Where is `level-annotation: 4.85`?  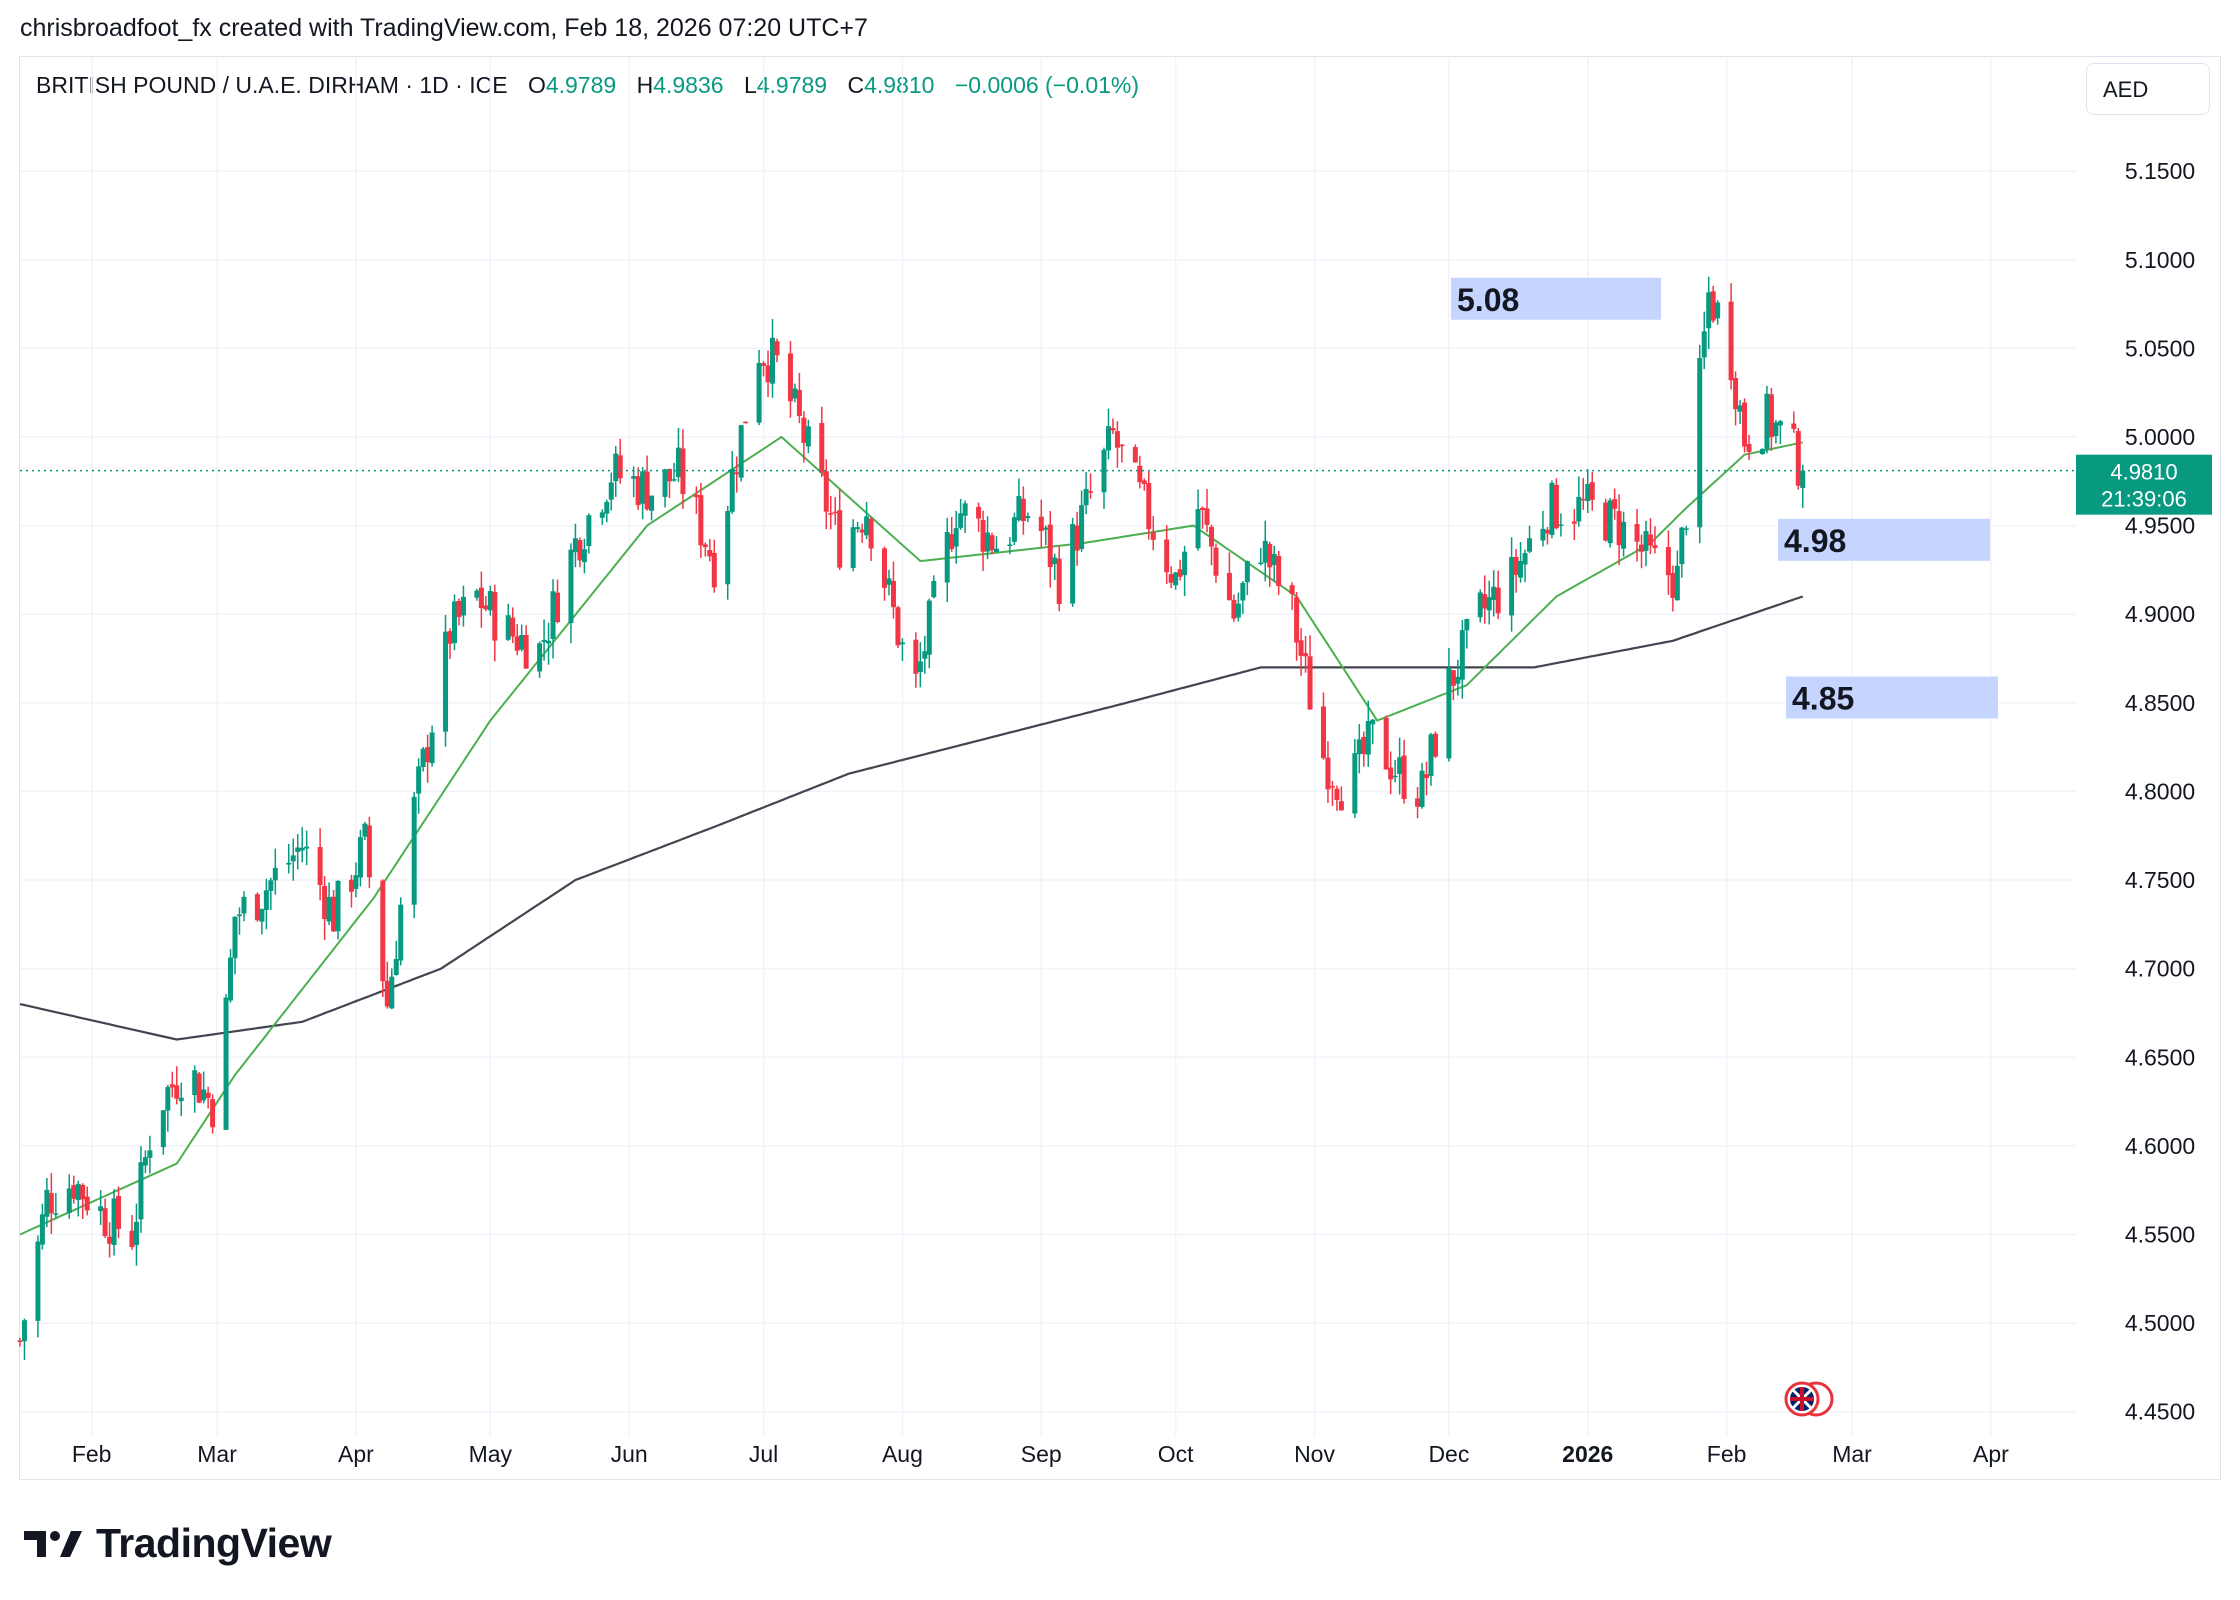
level-annotation: 4.85 is located at coordinates (1892, 697).